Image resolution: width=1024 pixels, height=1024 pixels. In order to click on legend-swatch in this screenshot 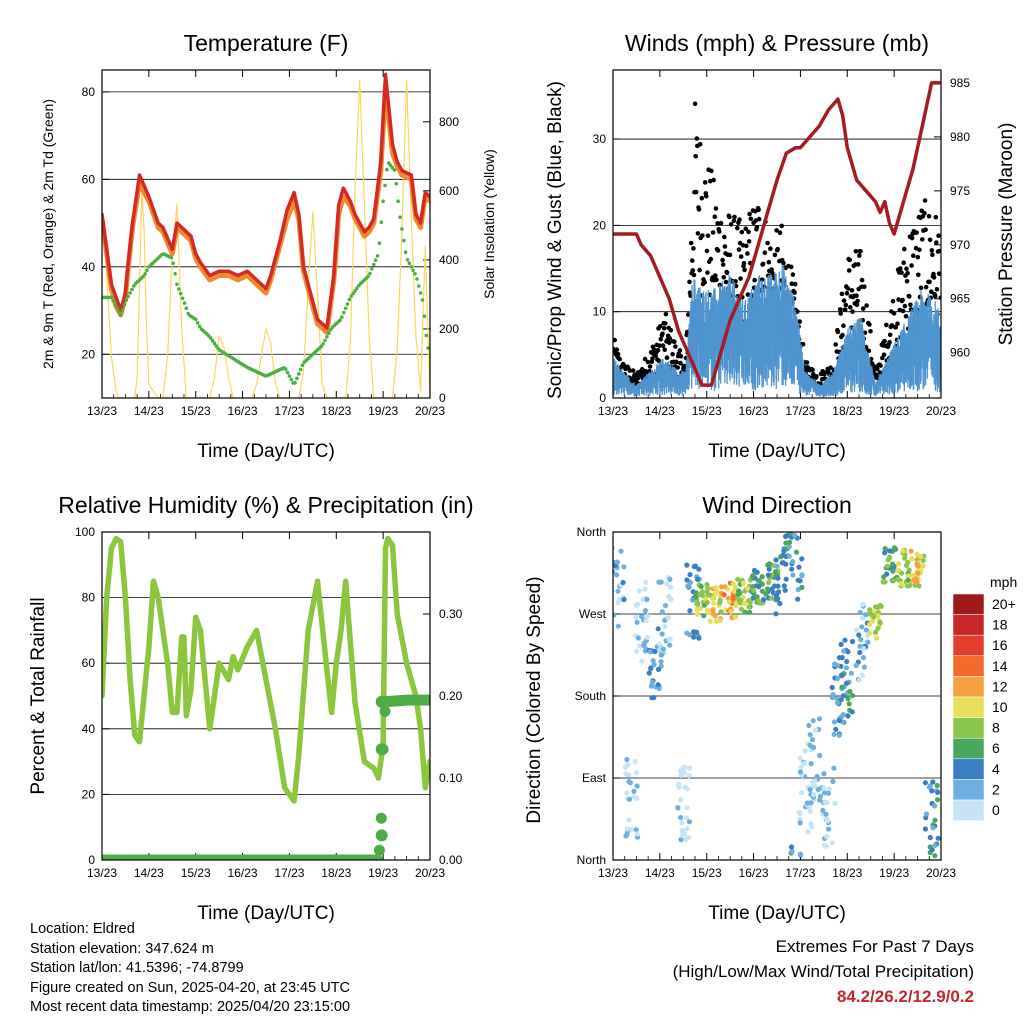, I will do `click(968, 625)`.